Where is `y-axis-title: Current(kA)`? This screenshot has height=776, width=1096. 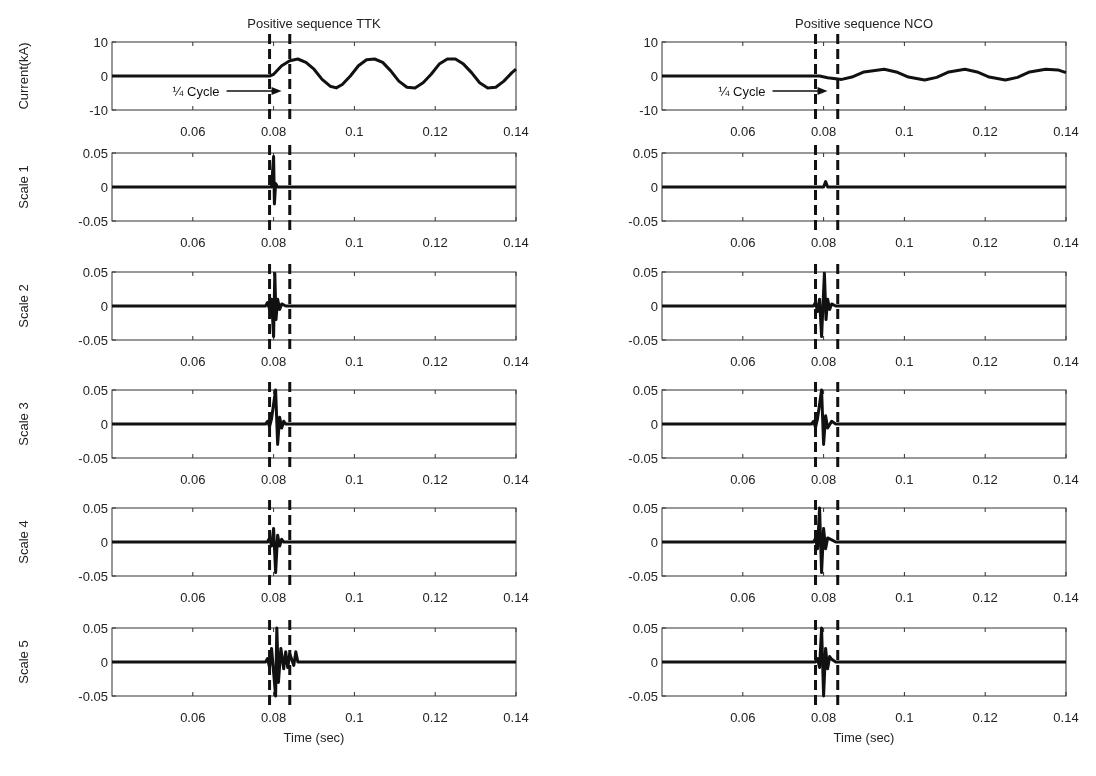
y-axis-title: Current(kA) is located at coordinates (23, 76).